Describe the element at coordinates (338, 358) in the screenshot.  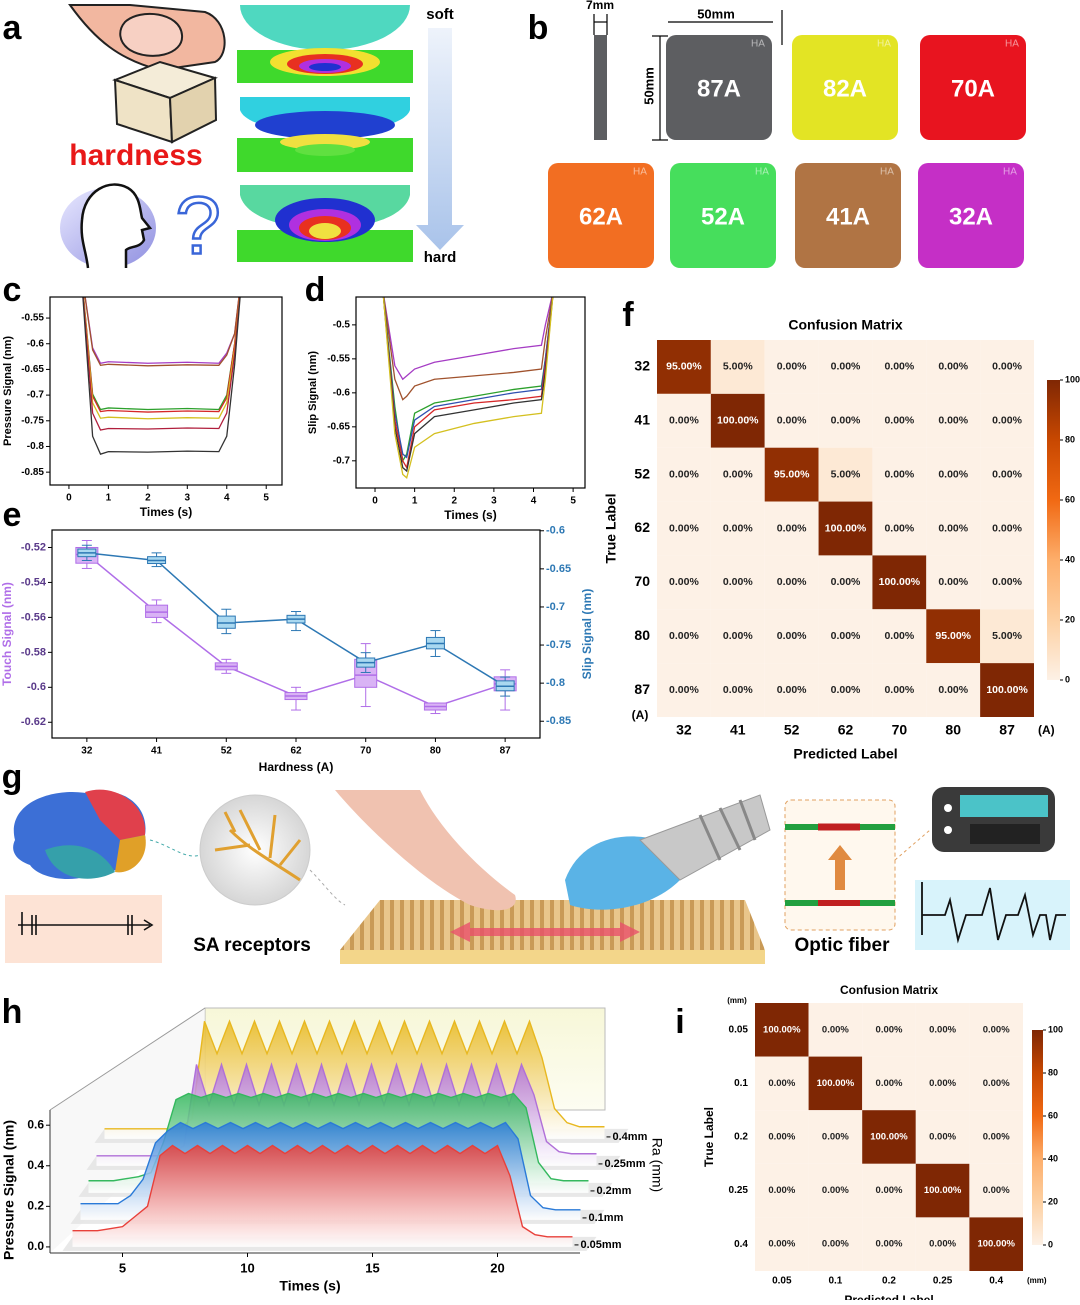
I see `y-tick-label: -0.55` at that location.